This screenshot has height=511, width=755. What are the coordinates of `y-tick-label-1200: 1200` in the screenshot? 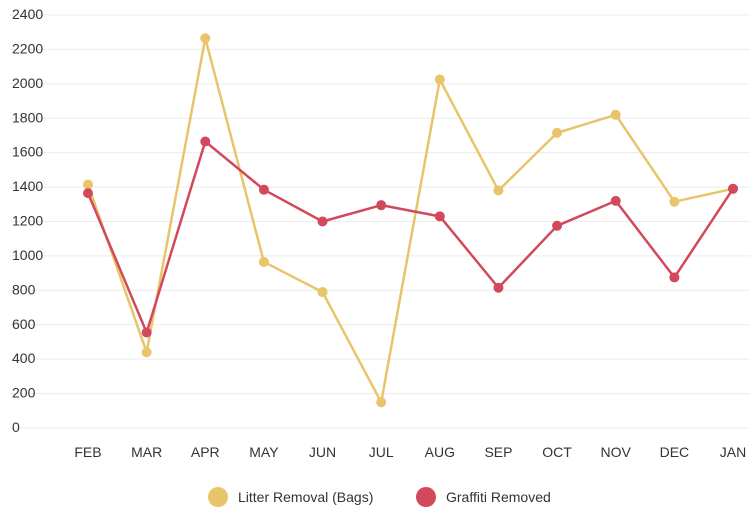 It's located at (27, 221).